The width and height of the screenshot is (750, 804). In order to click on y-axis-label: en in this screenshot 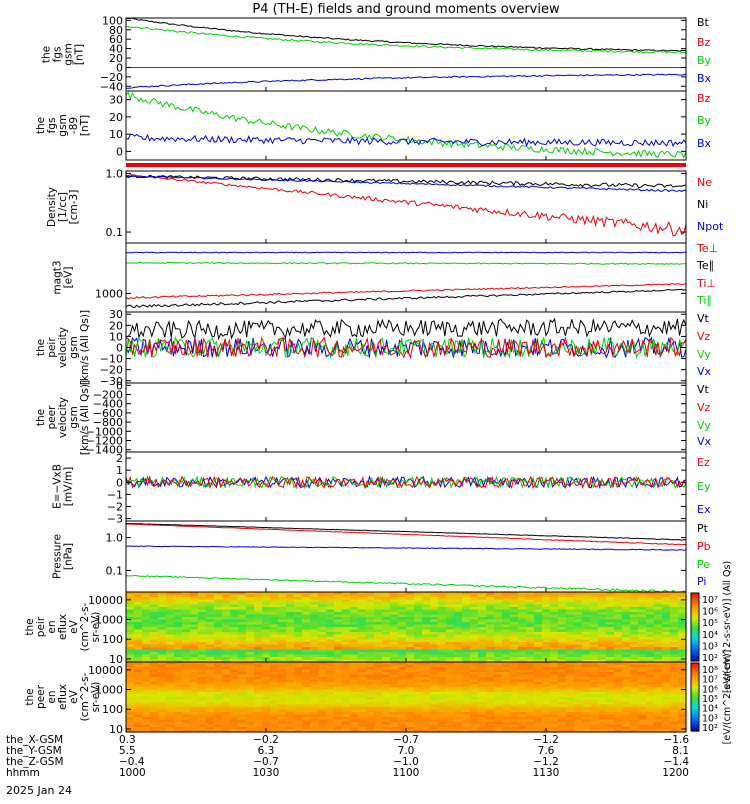, I will do `click(52, 696)`.